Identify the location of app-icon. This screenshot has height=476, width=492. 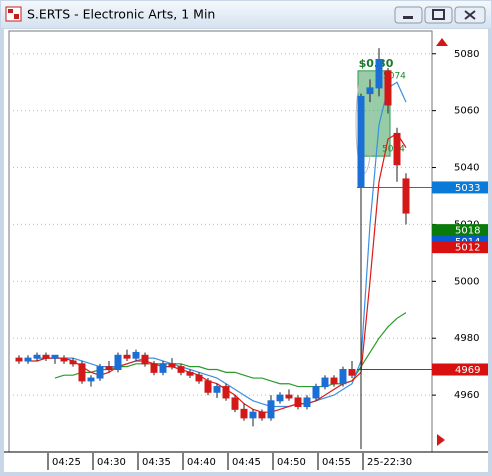
(13, 14).